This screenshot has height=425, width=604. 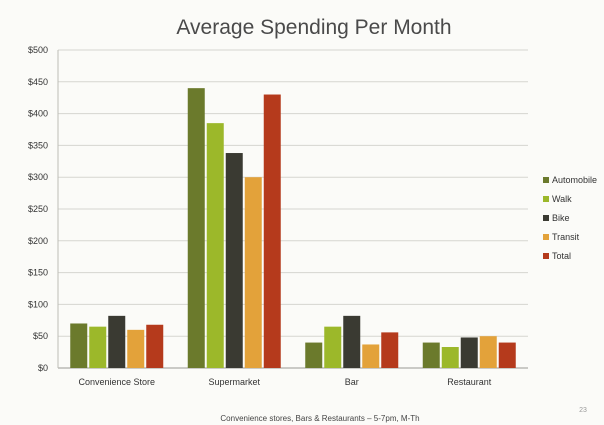 What do you see at coordinates (561, 256) in the screenshot?
I see `legend-label: Total` at bounding box center [561, 256].